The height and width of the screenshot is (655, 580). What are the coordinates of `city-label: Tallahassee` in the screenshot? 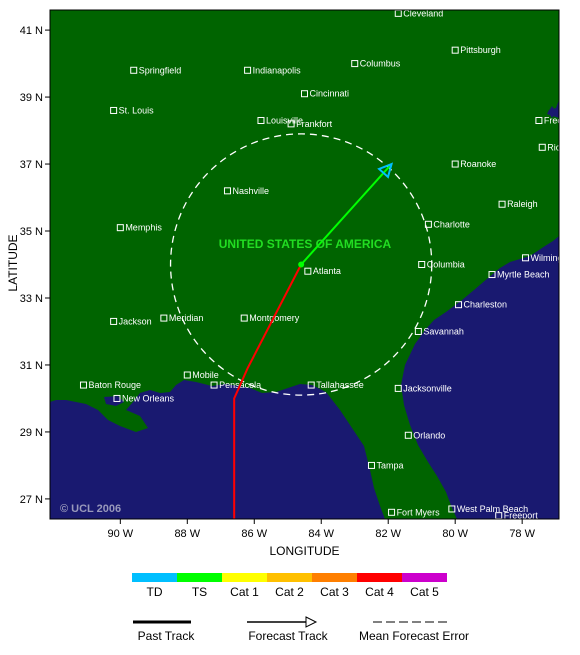 It's located at (340, 385).